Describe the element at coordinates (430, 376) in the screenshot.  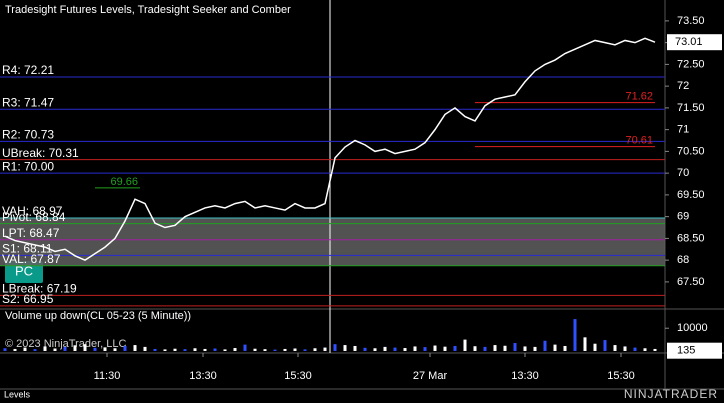
I see `x-tick-label: 27 Mar` at that location.